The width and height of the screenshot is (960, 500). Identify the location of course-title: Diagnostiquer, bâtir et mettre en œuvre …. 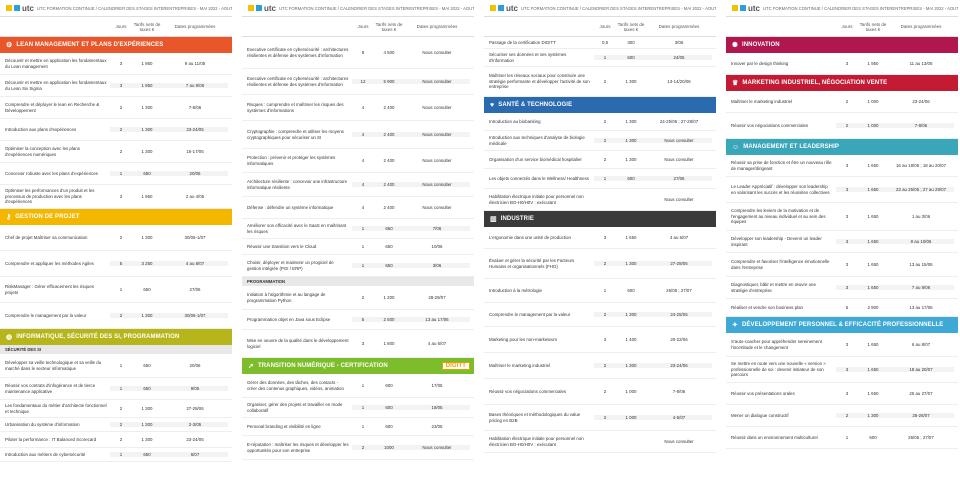
(773, 287).